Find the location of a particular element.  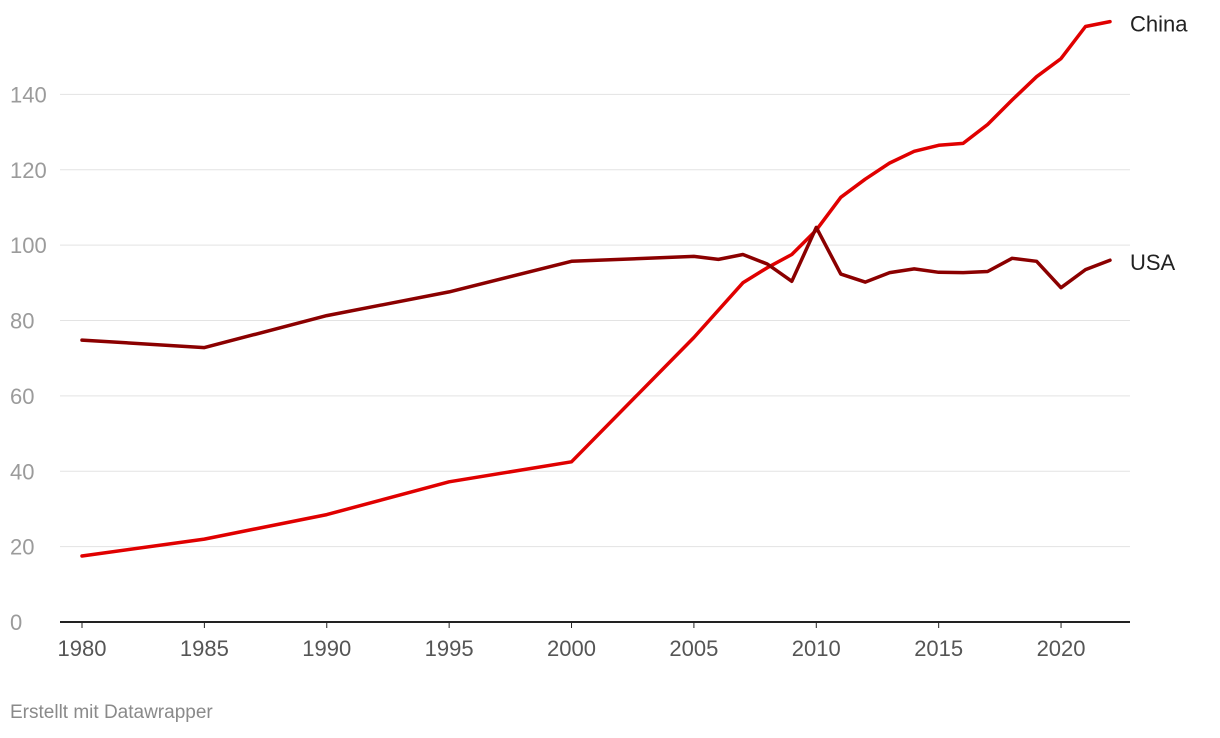

y-axis-ticks: 0 20 40 60 80 100 120 140 is located at coordinates (28, 358).